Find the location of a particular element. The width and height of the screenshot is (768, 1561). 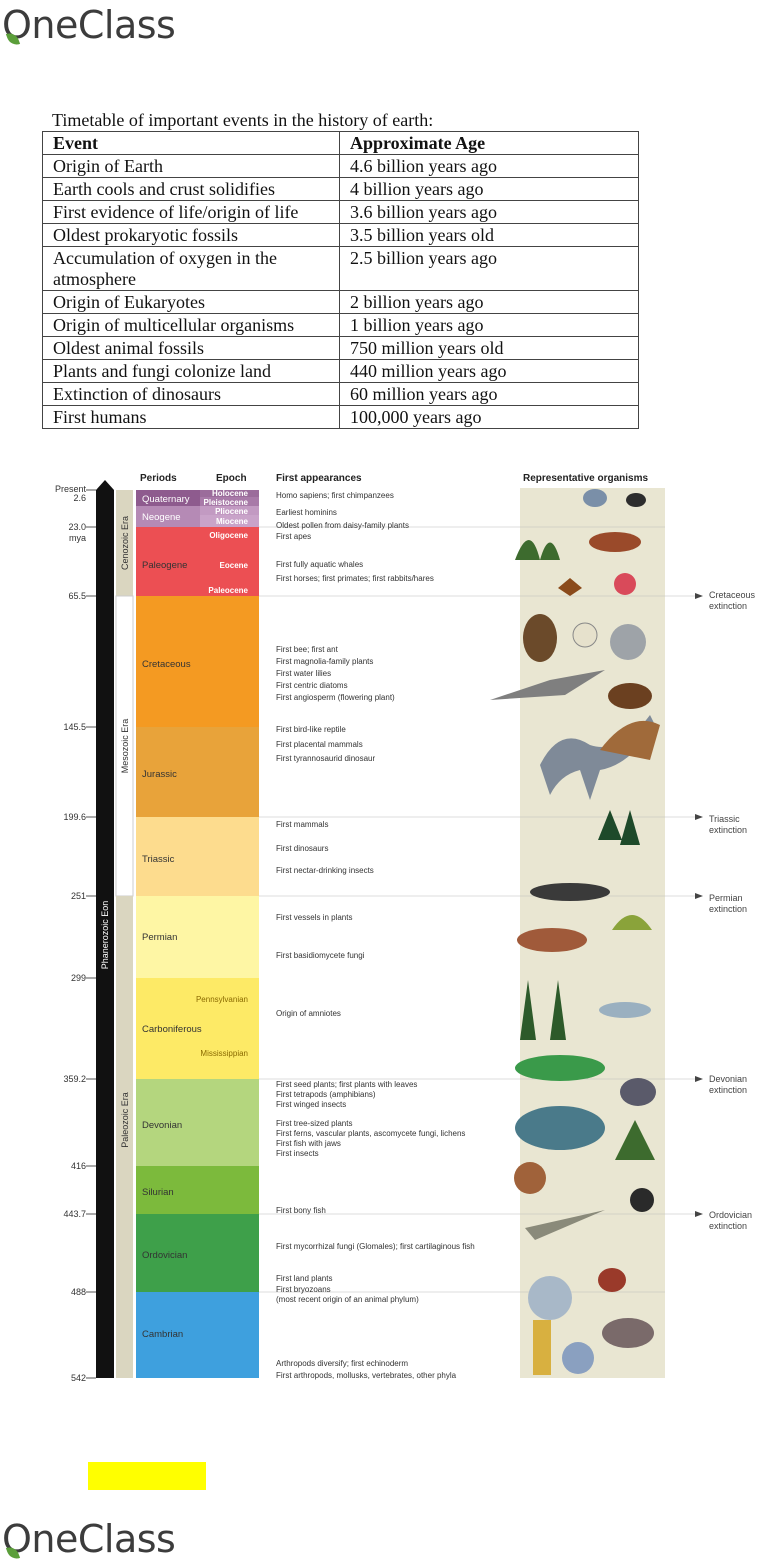

first-appearance-item: First tyrannosaurid dinosaur is located at coordinates (325, 758).